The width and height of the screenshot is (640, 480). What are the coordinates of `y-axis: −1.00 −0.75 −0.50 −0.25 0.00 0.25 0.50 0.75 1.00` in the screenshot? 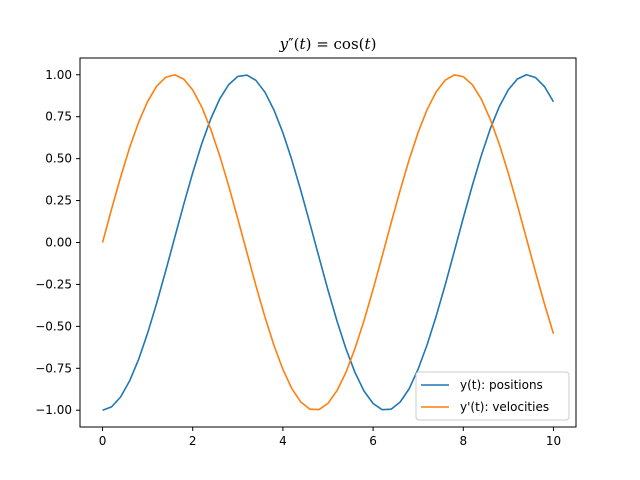 It's located at (57, 242).